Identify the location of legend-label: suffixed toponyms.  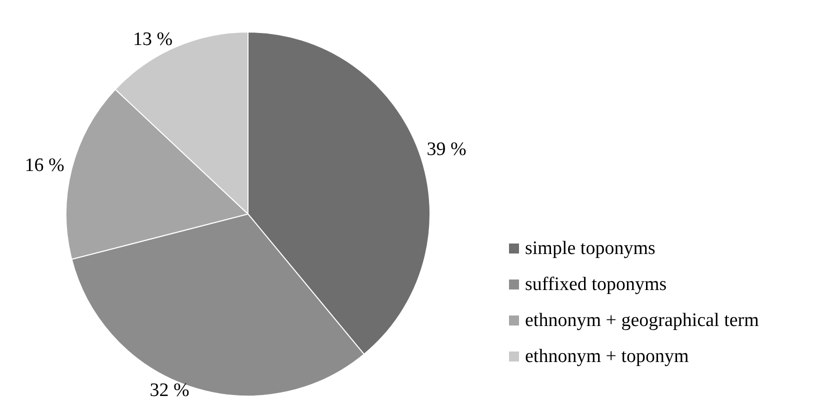
(596, 284).